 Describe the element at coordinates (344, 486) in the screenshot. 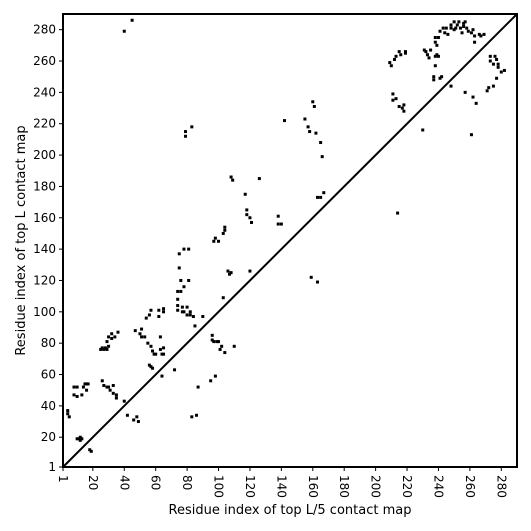

I see `x-tick-label: 180` at that location.